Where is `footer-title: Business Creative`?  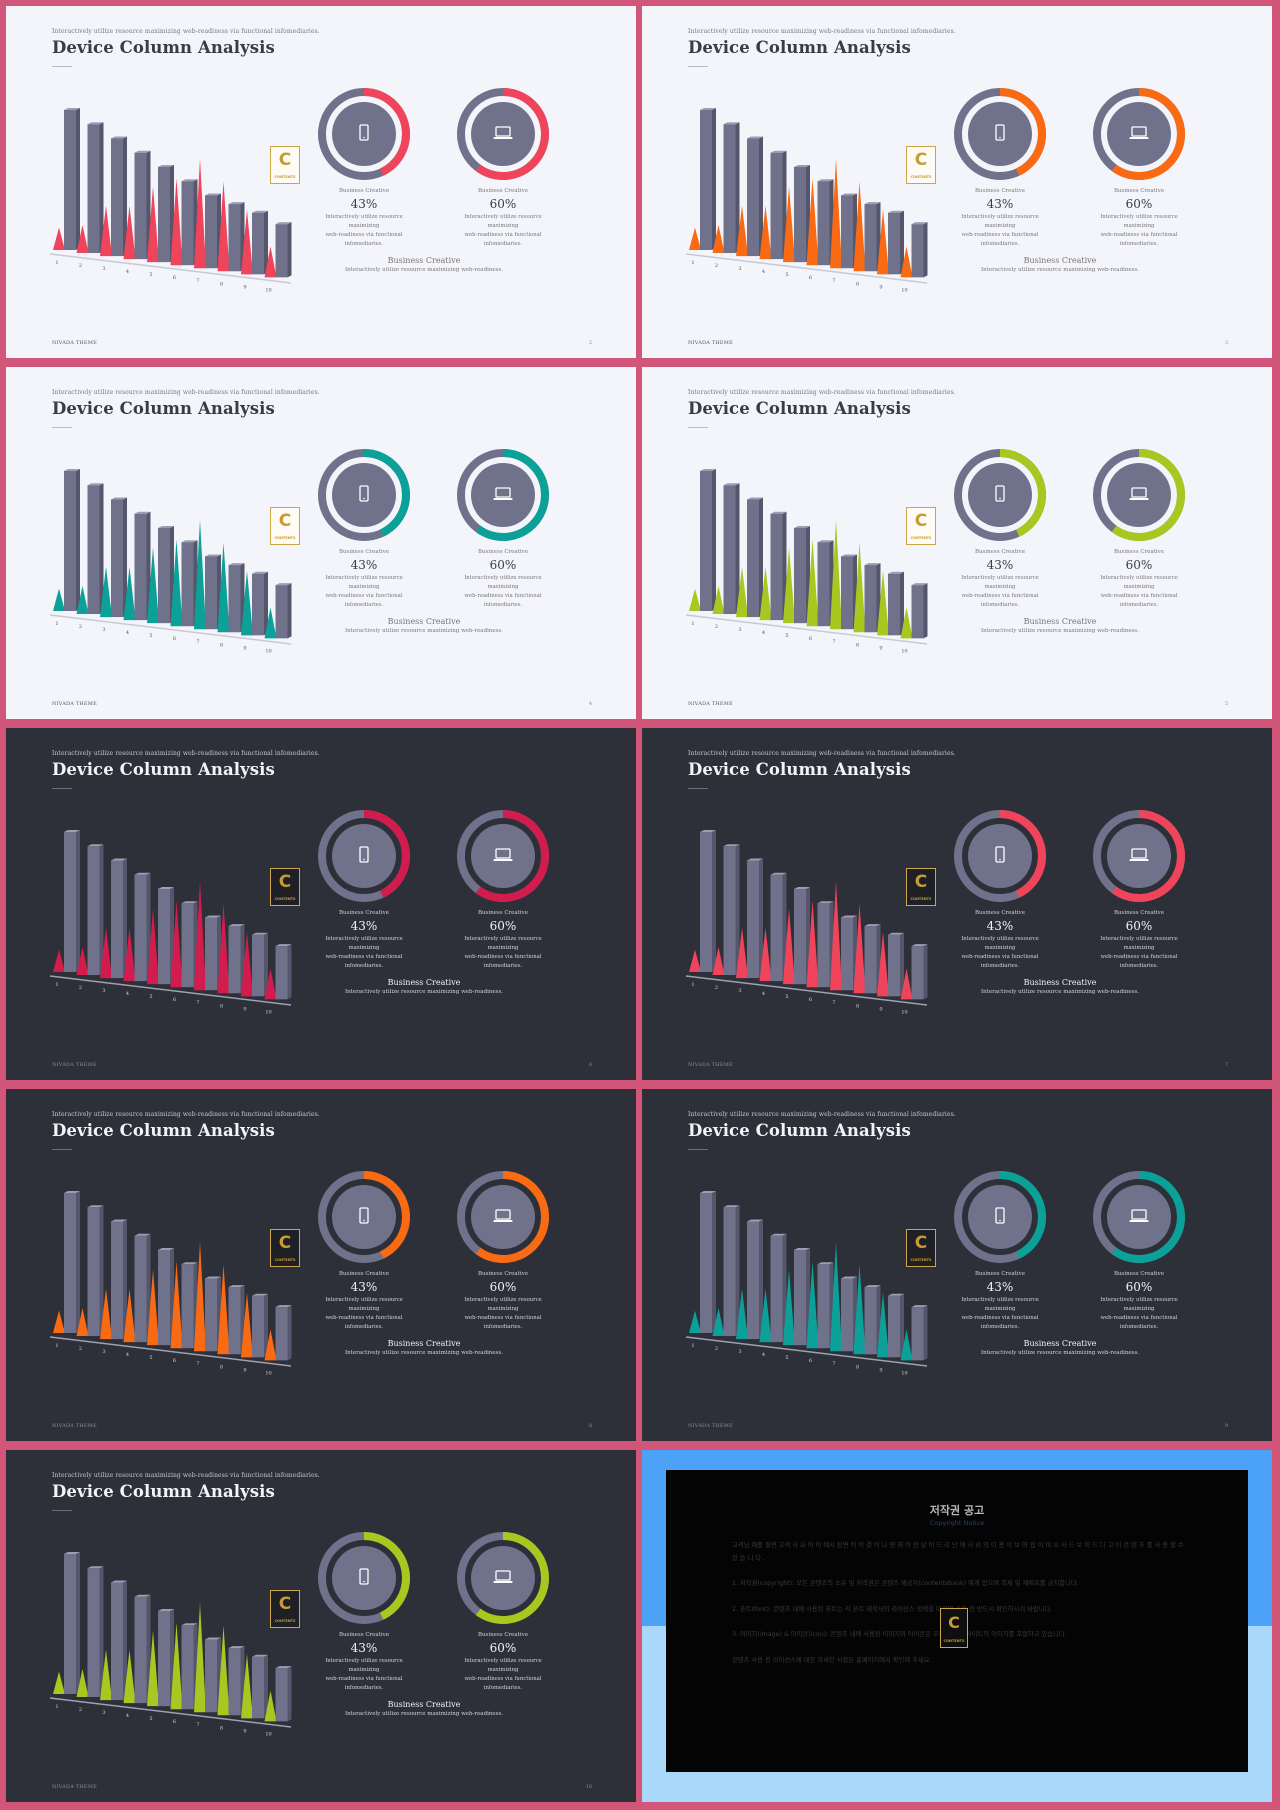 footer-title: Business Creative is located at coordinates (424, 260).